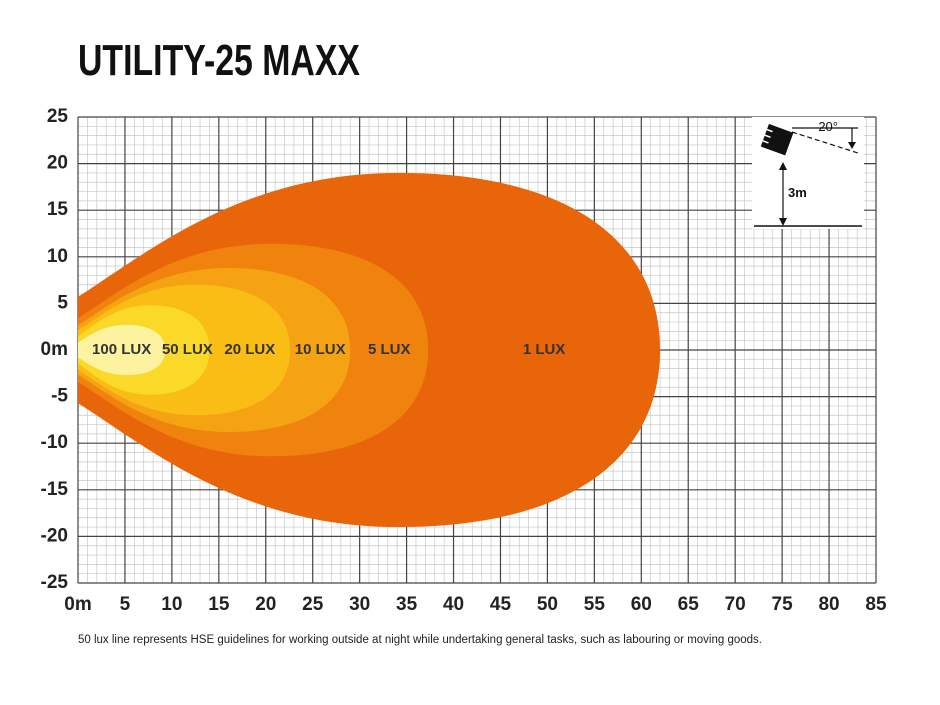 The width and height of the screenshot is (940, 705). I want to click on y-tick-label: -15, so click(55, 489).